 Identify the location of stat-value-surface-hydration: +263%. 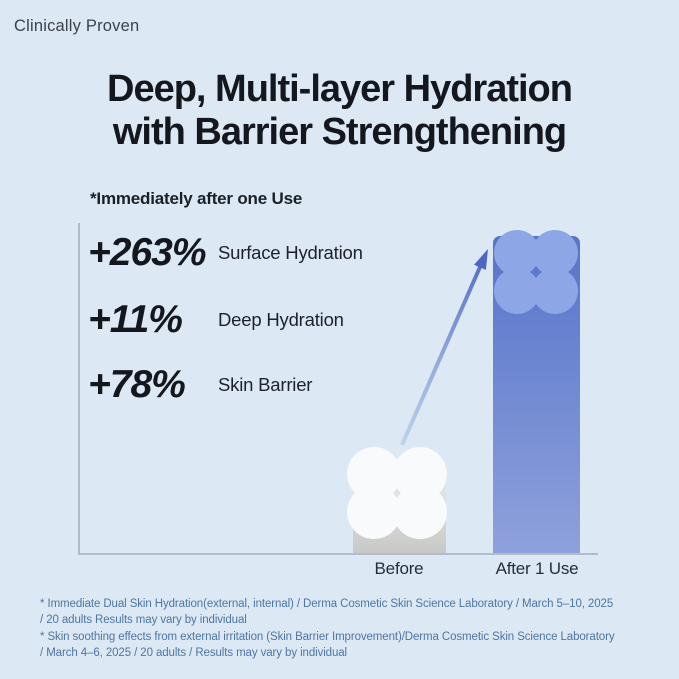
(147, 252).